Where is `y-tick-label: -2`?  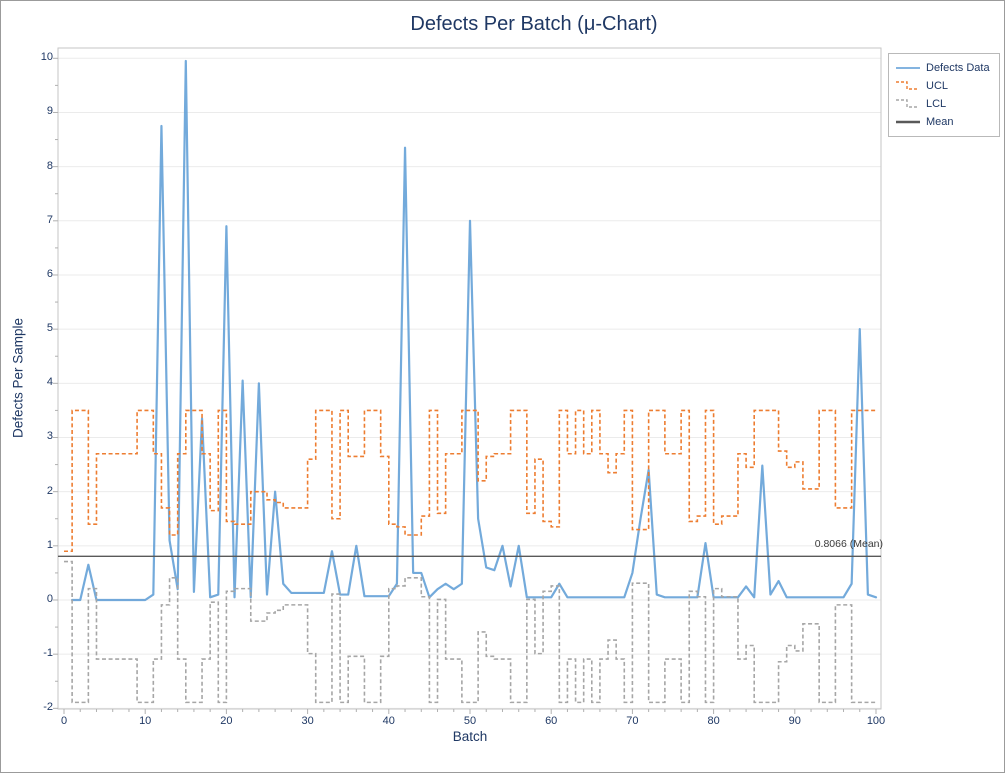 y-tick-label: -2 is located at coordinates (48, 707).